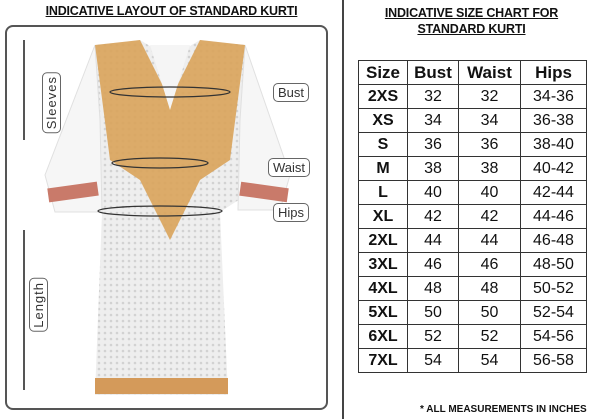 Image resolution: width=600 pixels, height=419 pixels. What do you see at coordinates (171, 11) in the screenshot?
I see `layout-title: INDICATIVE LAYOUT OF STANDARD KURTI` at bounding box center [171, 11].